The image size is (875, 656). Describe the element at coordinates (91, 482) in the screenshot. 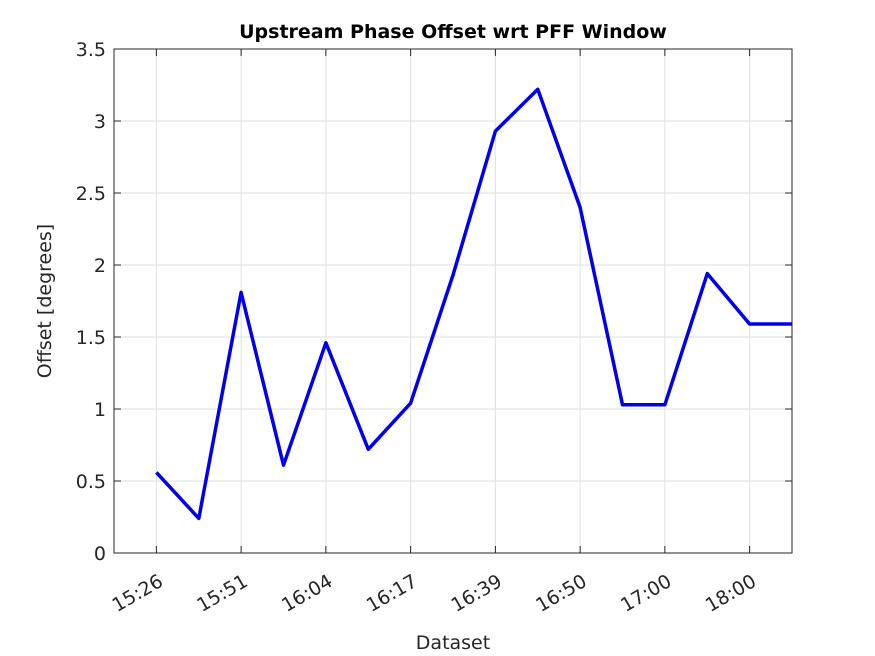

I see `y-tick-label: 0.5` at that location.